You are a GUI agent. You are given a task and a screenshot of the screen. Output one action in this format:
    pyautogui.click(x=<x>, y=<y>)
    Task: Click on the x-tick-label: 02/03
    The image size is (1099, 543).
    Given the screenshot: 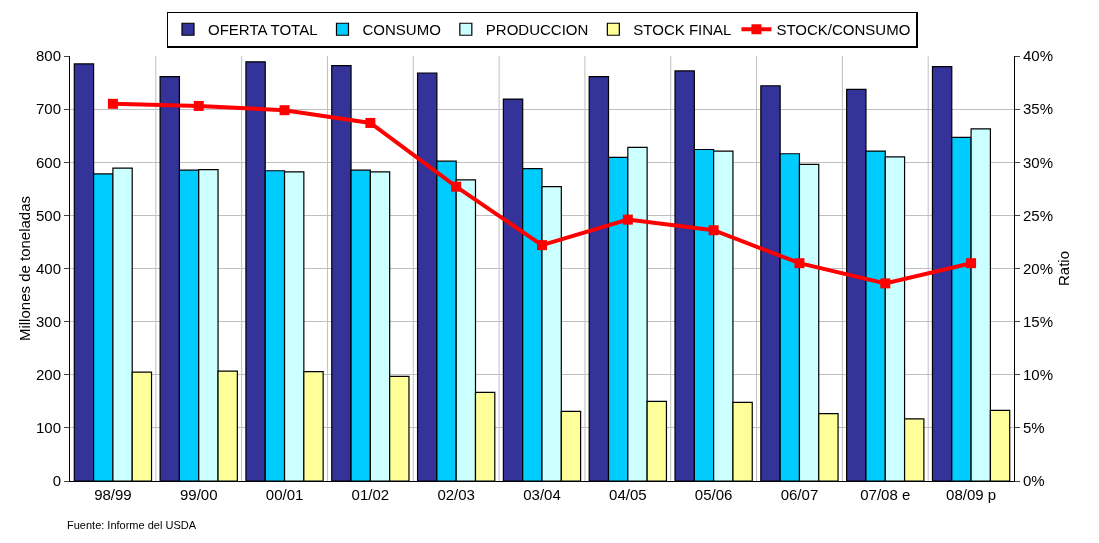 What is the action you would take?
    pyautogui.click(x=456, y=494)
    